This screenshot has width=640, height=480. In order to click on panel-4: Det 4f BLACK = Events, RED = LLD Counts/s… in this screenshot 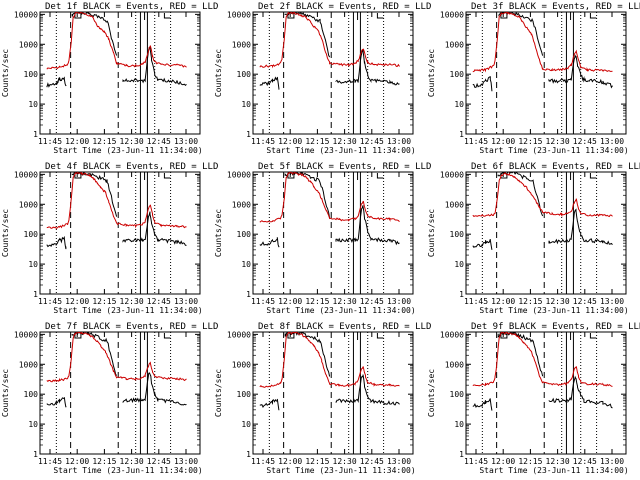, I will do `click(109, 238)`.